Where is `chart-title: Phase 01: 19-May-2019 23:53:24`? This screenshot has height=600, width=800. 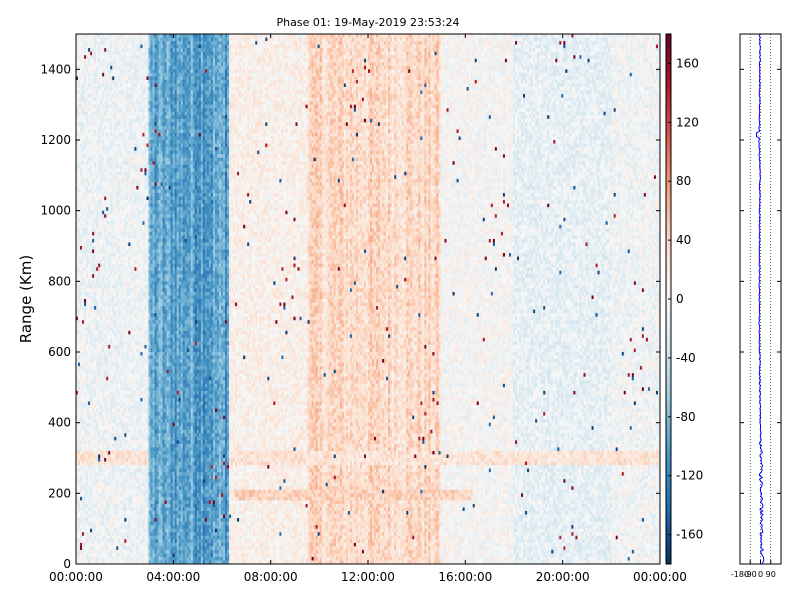
chart-title: Phase 01: 19-May-2019 23:53:24 is located at coordinates (368, 22).